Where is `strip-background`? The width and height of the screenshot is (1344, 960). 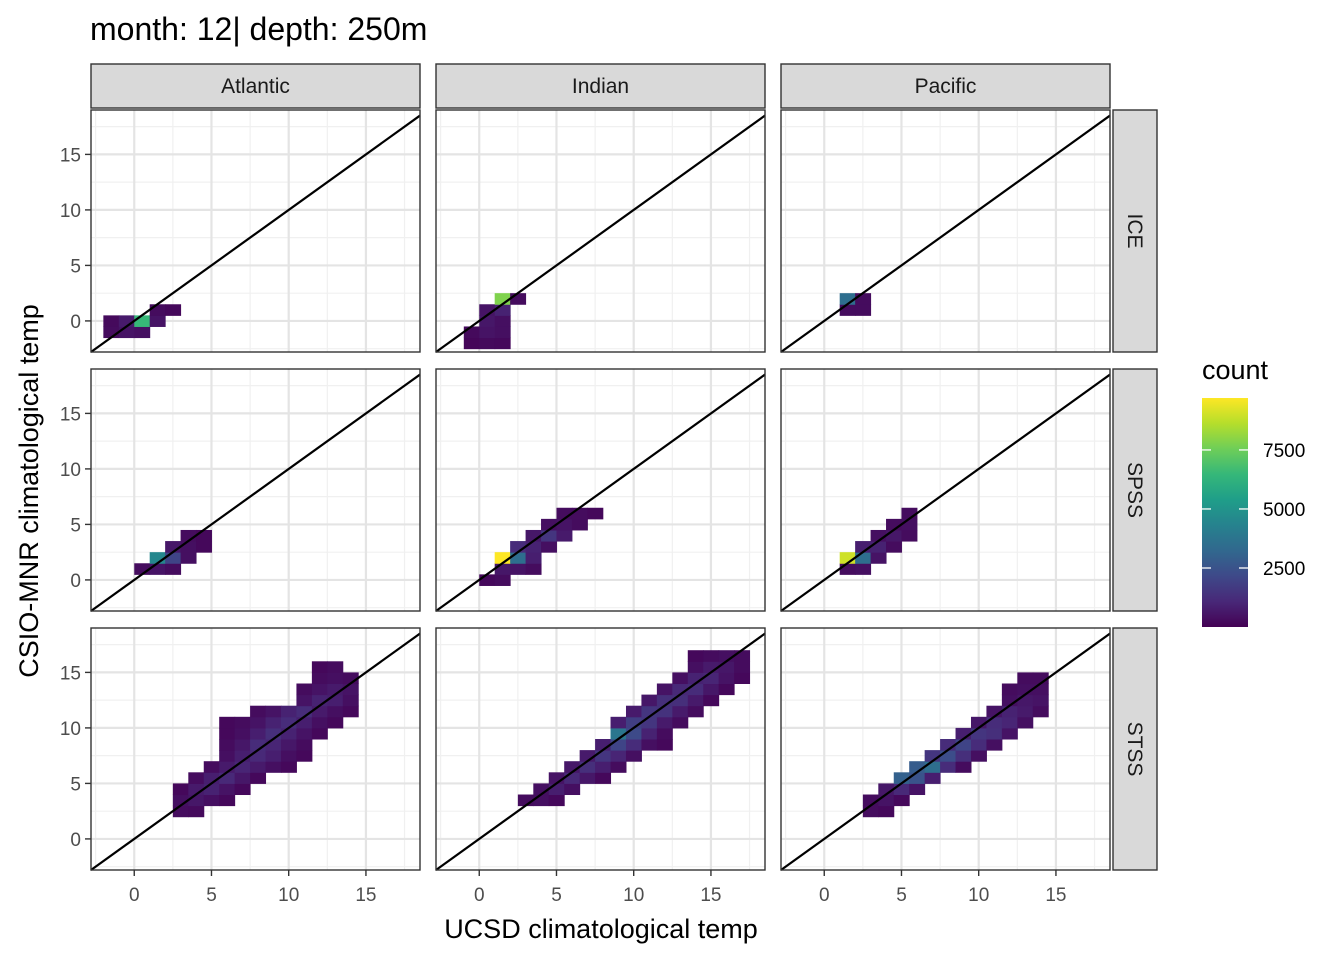
strip-background is located at coordinates (600, 86).